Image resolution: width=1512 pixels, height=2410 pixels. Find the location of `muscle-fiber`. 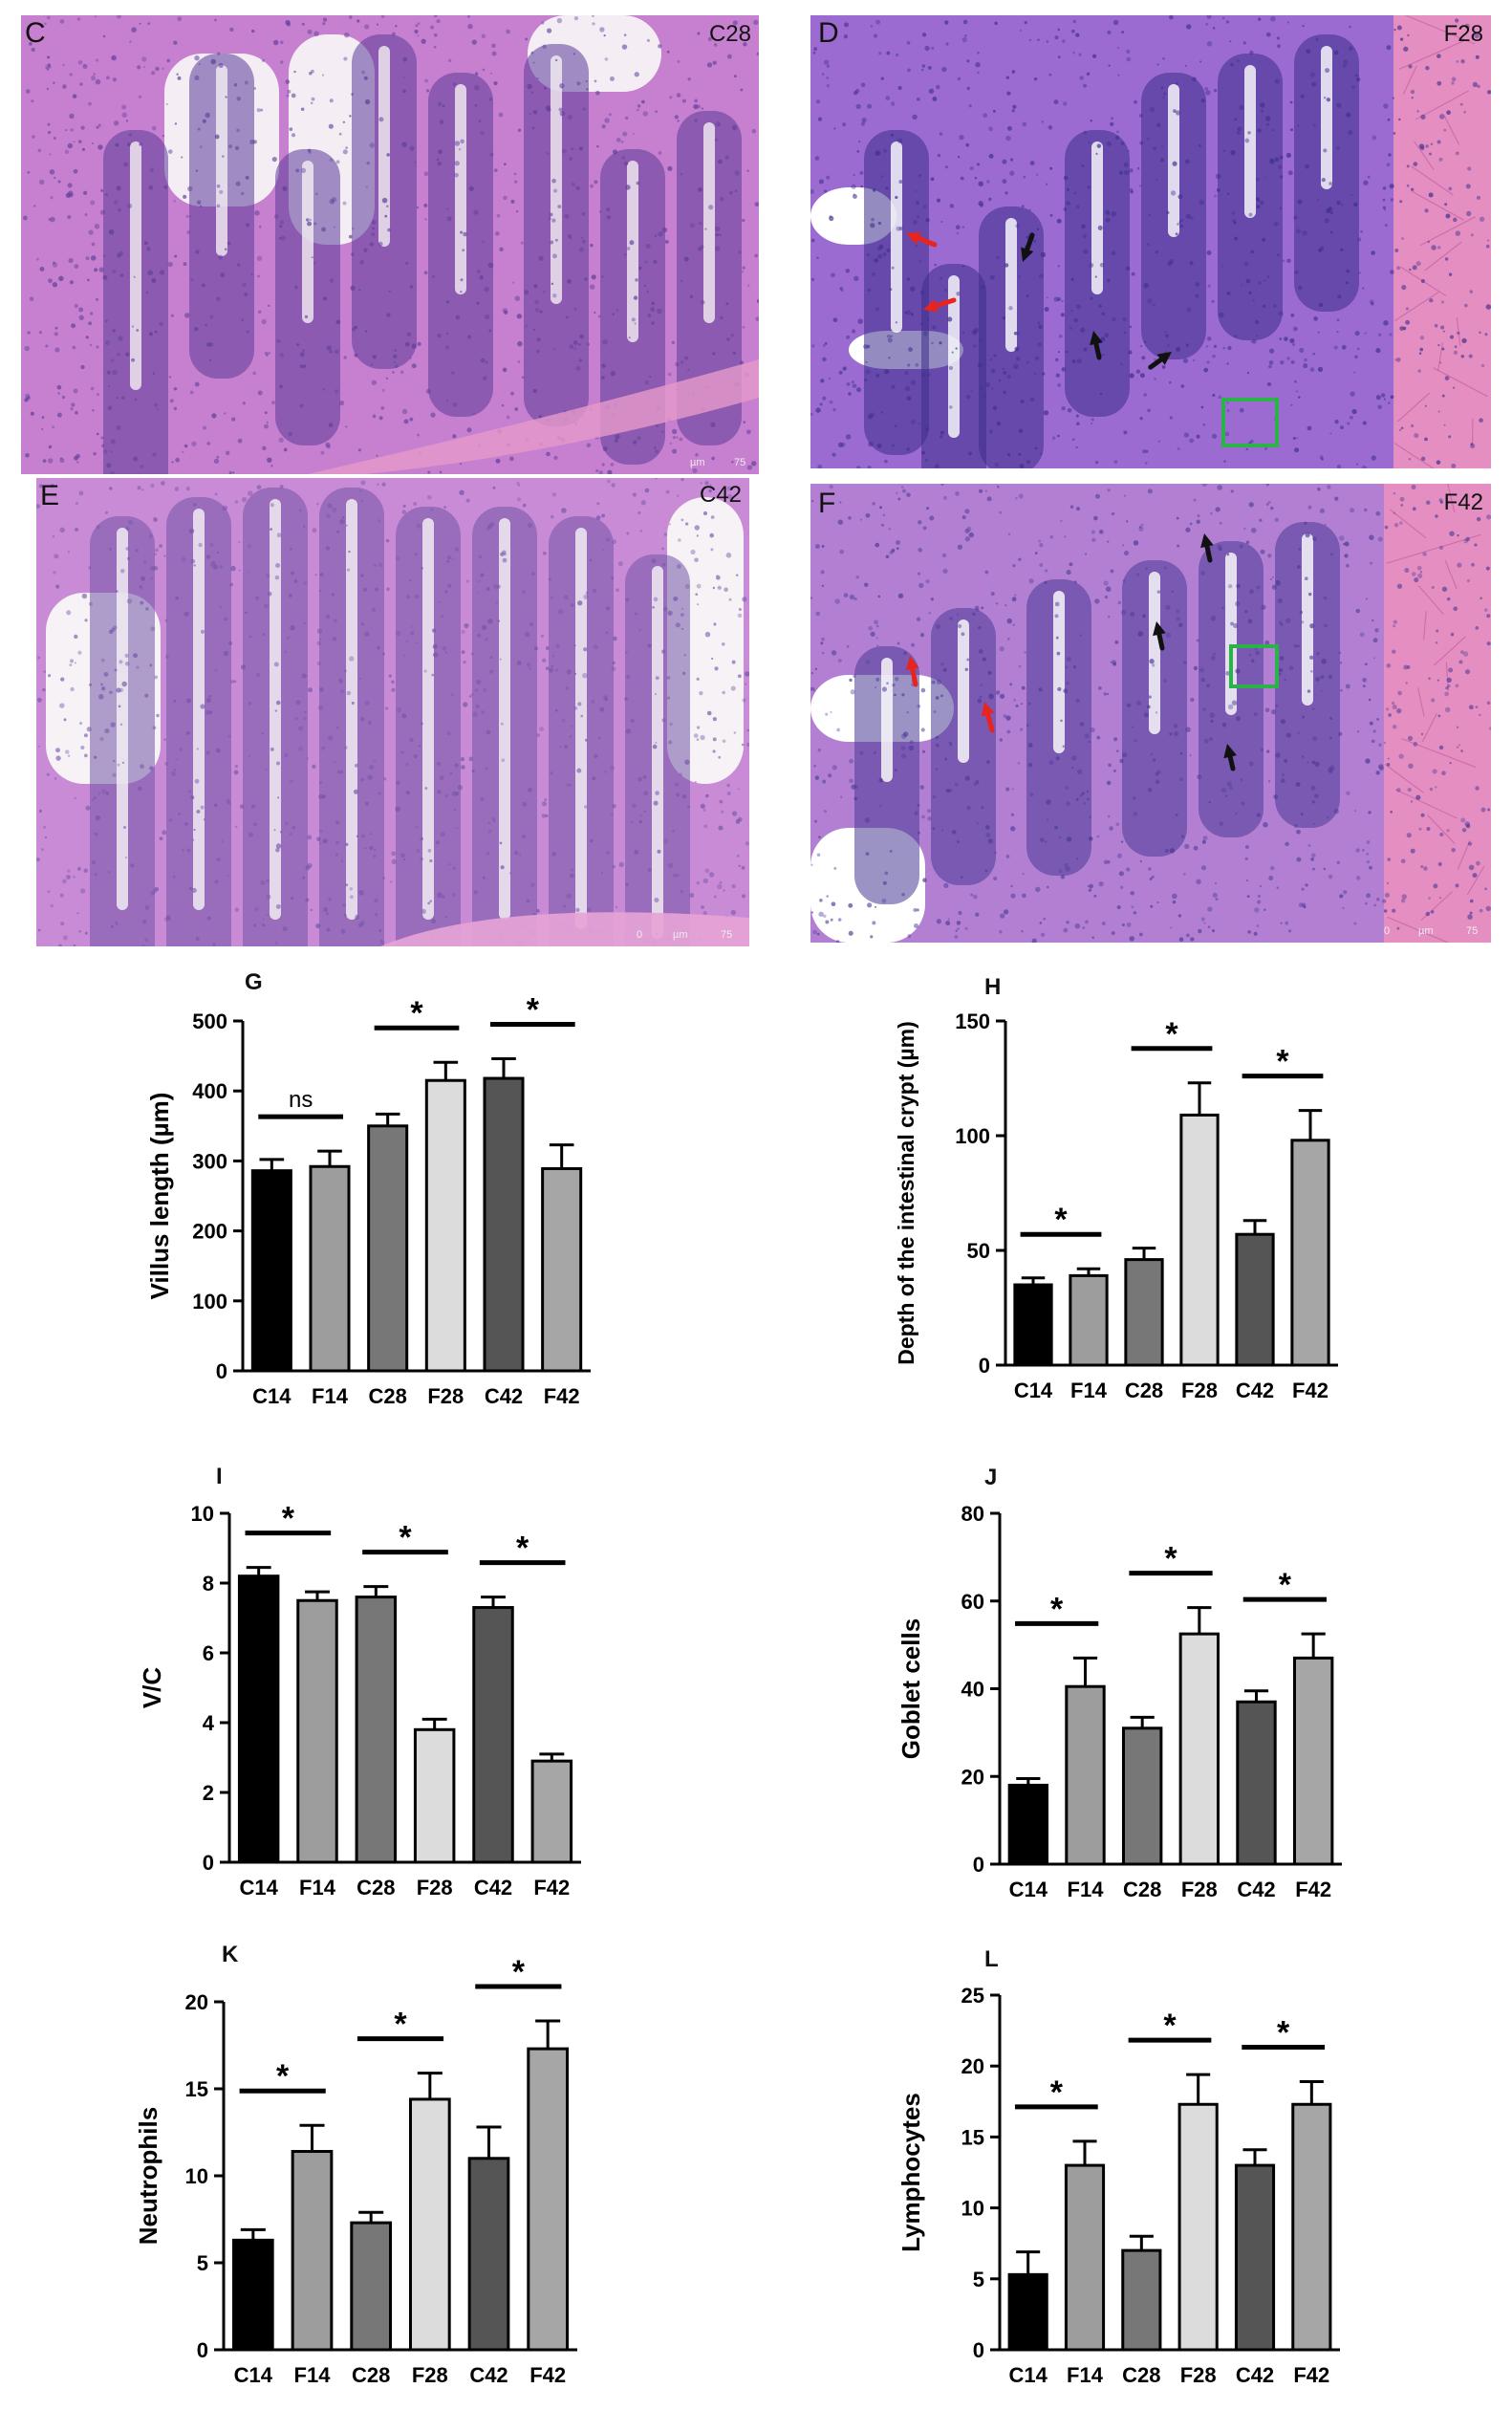

muscle-fiber is located at coordinates (1460, 382).